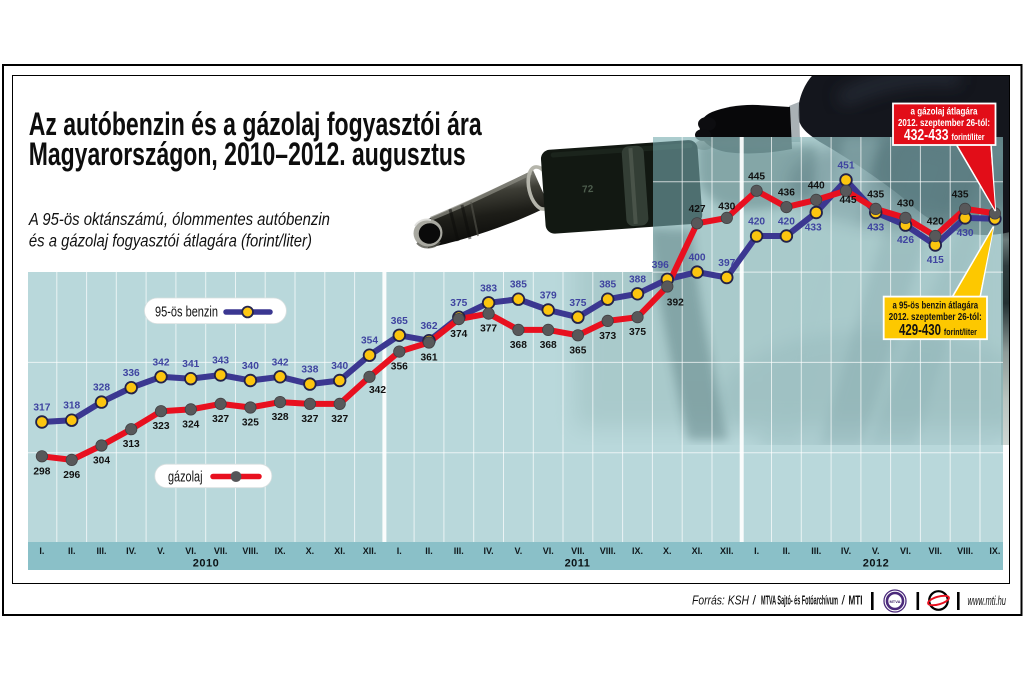 This screenshot has height=683, width=1024. Describe the element at coordinates (697, 258) in the screenshot. I see `svg-text: 400` at that location.